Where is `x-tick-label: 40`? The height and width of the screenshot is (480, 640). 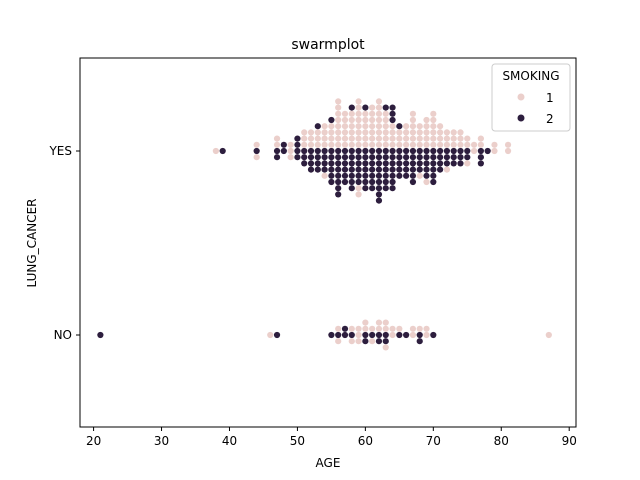 x-tick-label: 40 is located at coordinates (229, 441).